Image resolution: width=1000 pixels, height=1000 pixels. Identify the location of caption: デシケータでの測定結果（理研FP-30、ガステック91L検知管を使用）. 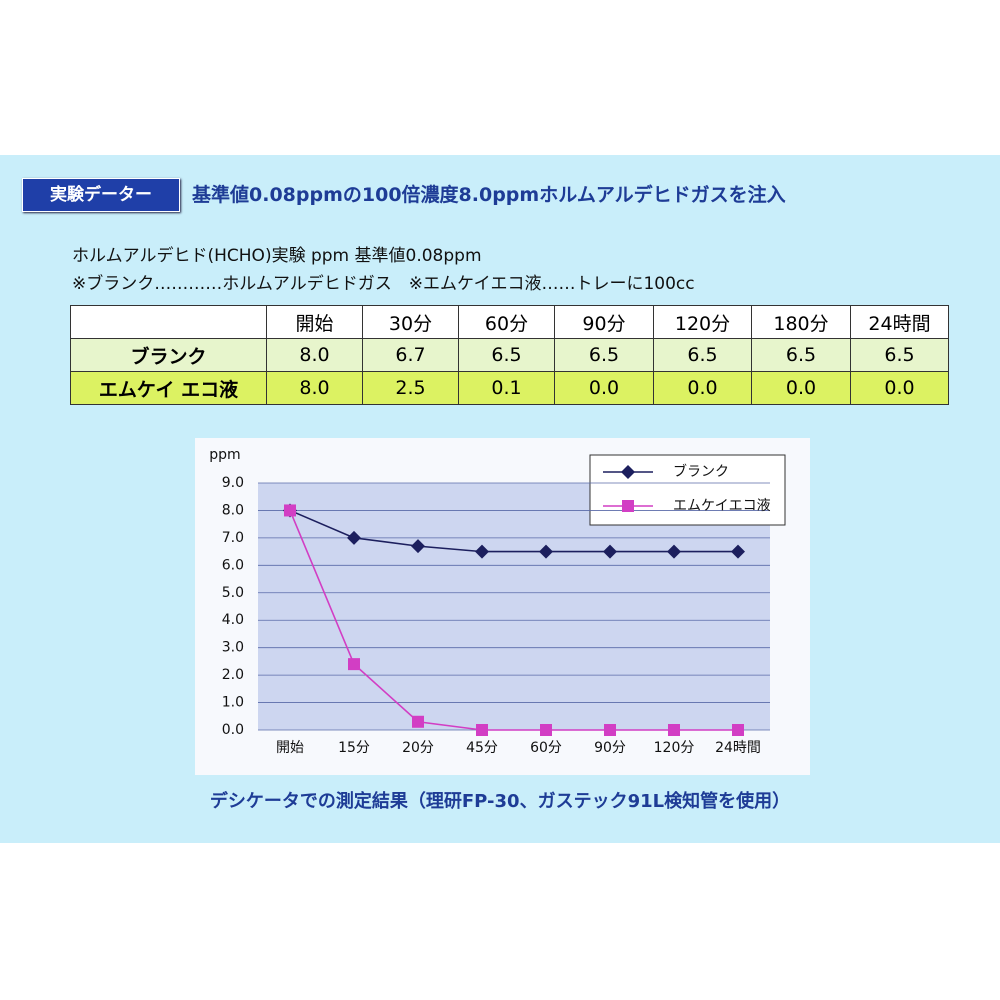
(500, 801).